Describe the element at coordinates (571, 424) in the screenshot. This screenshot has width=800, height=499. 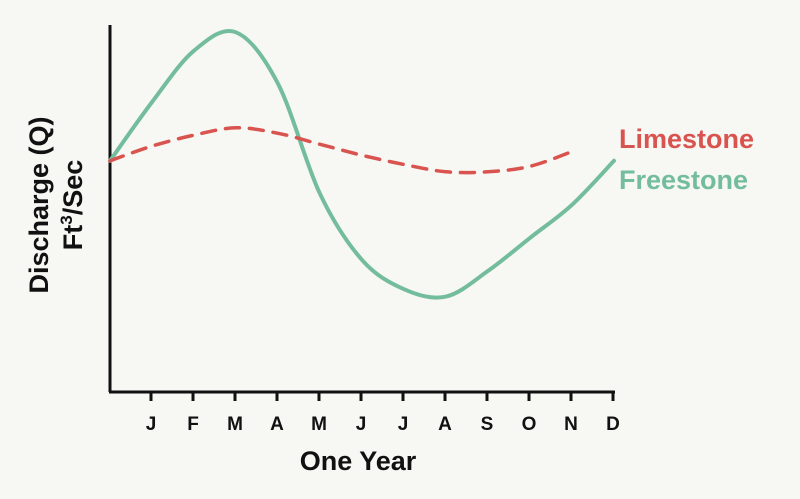
I see `x-tick-label: N` at that location.